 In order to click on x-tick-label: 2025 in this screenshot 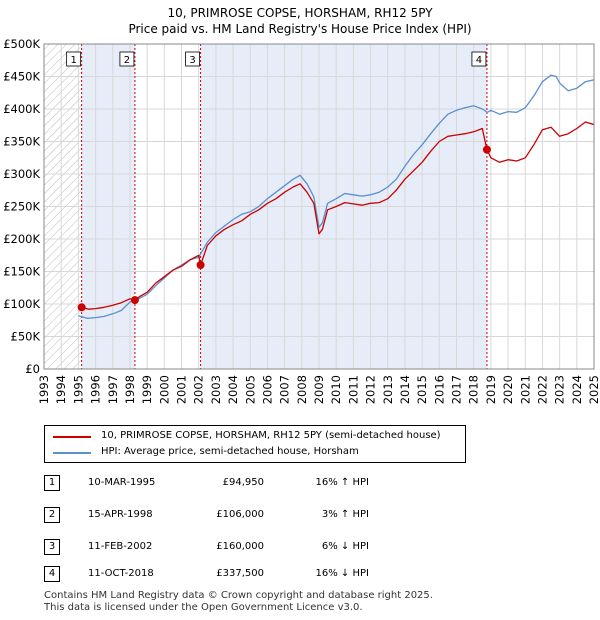, I will do `click(593, 389)`.